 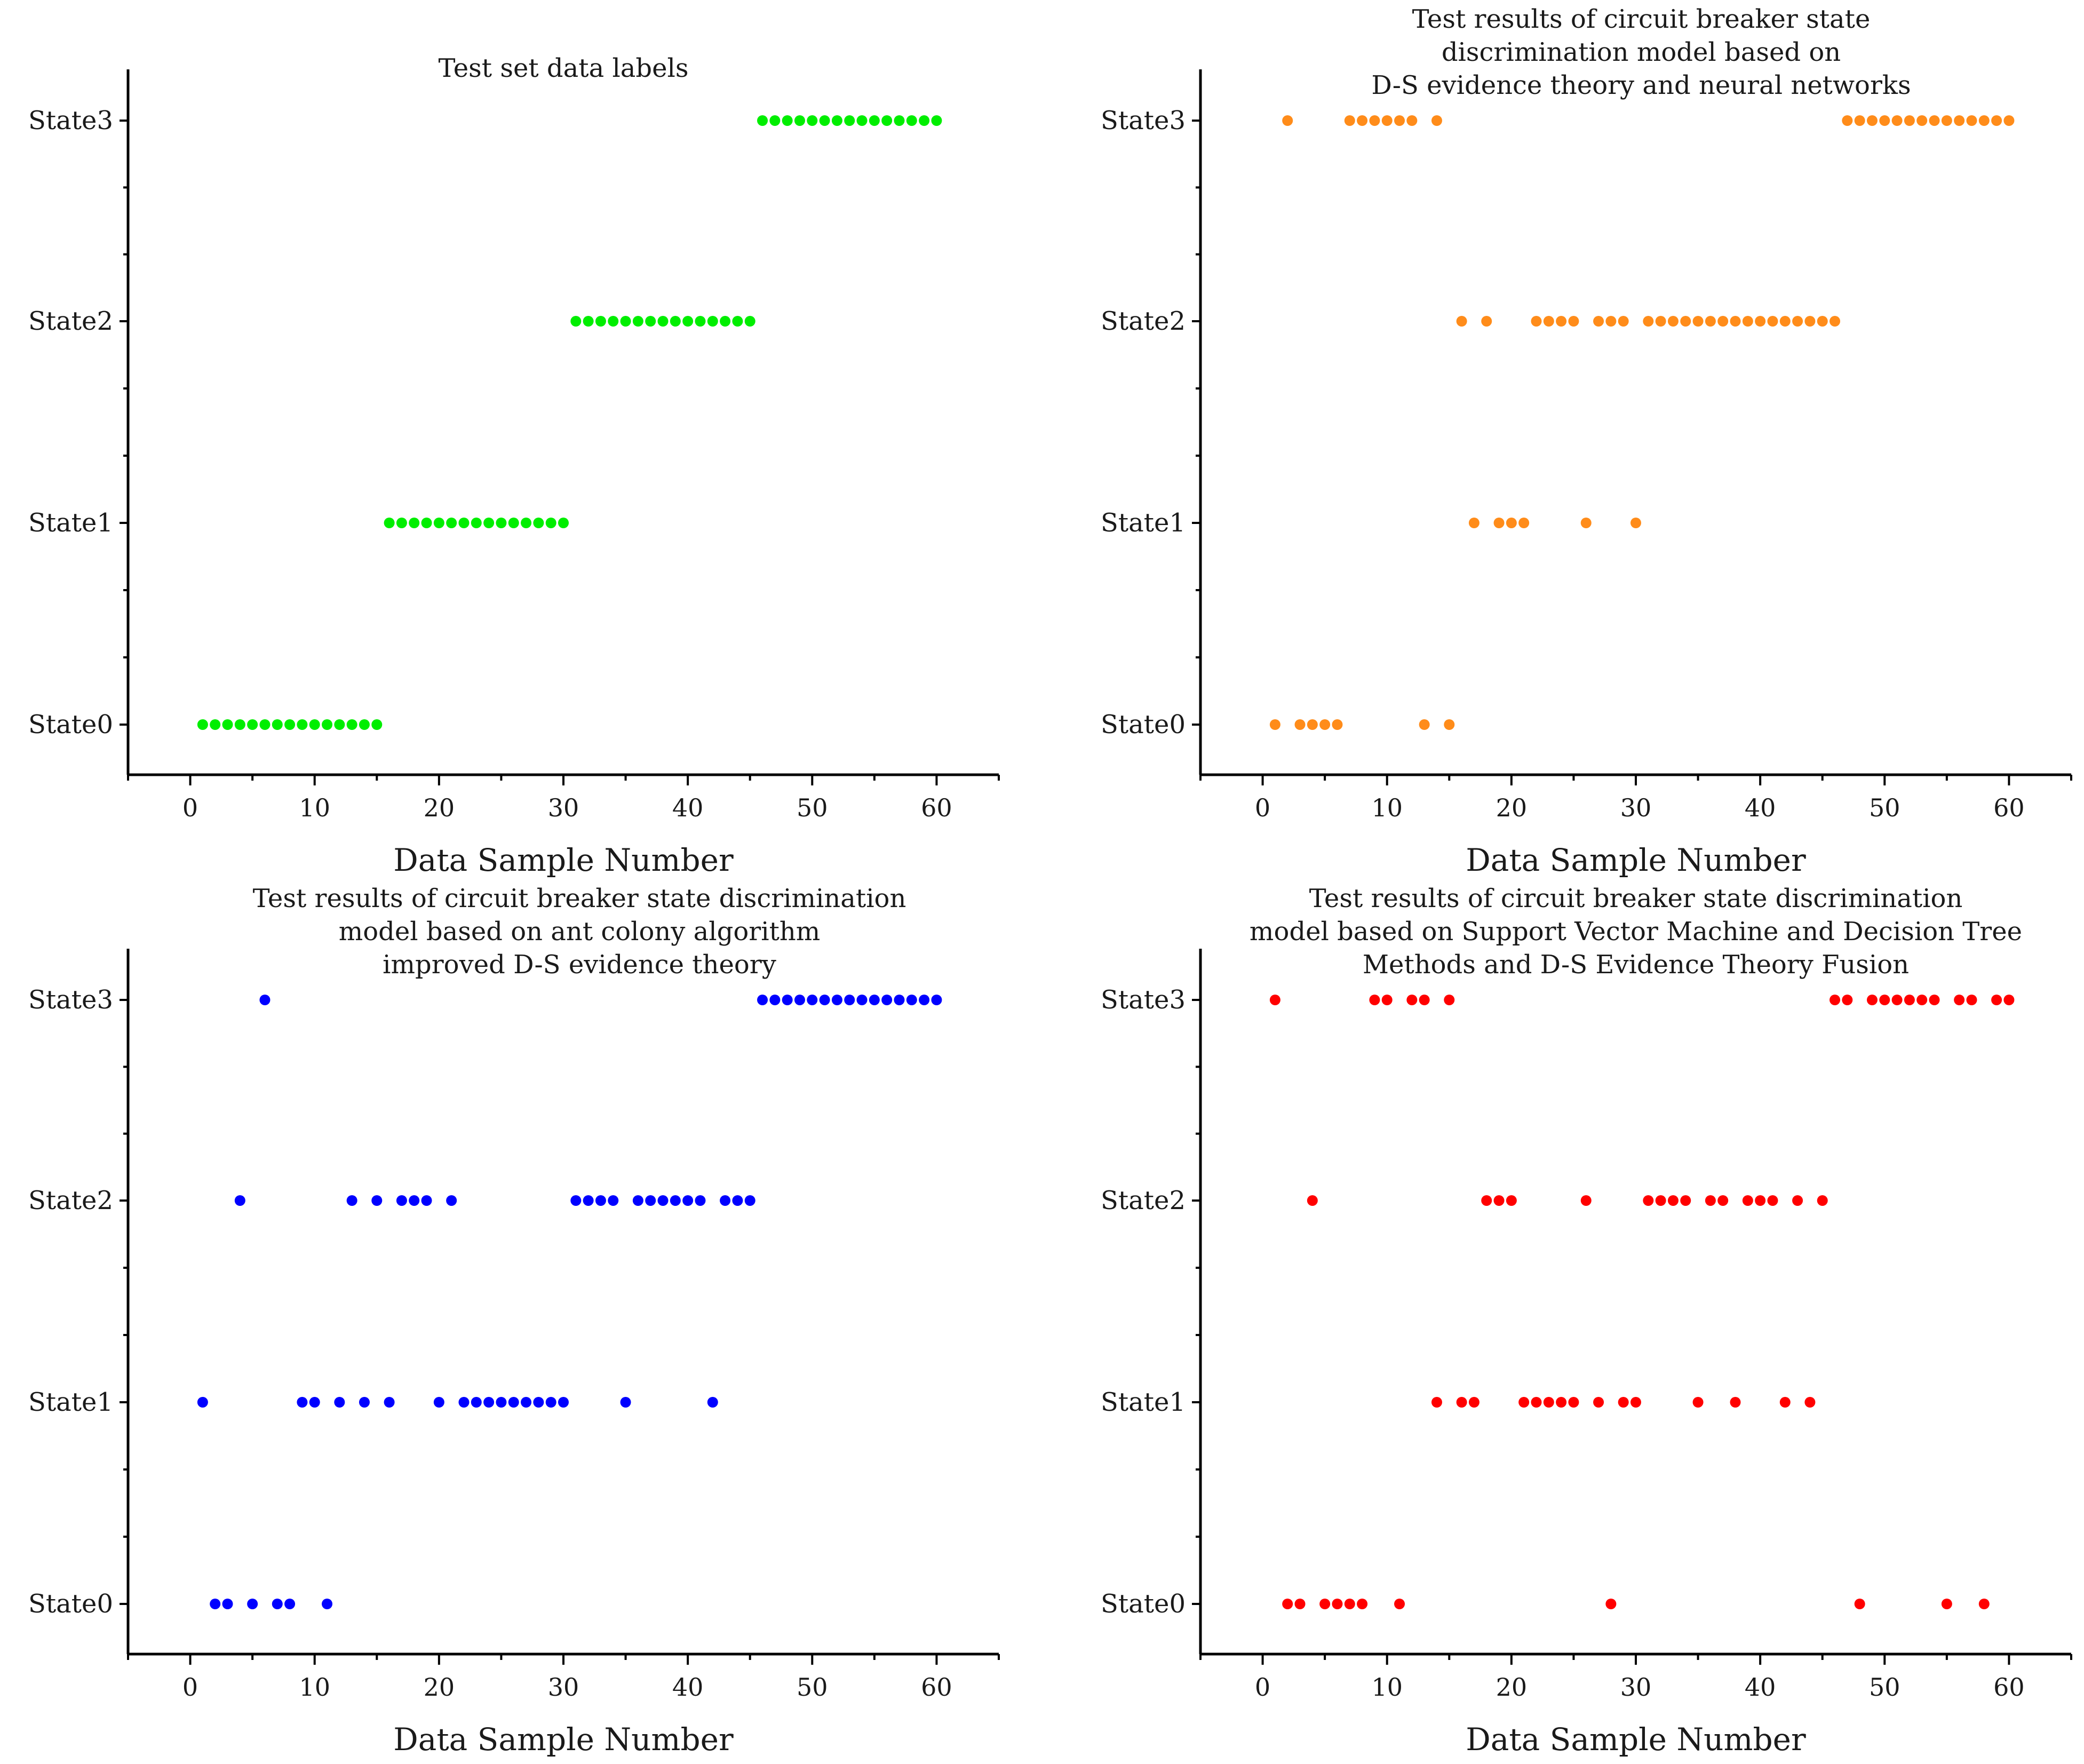 I want to click on y-category-label: State1, so click(x=1143, y=523).